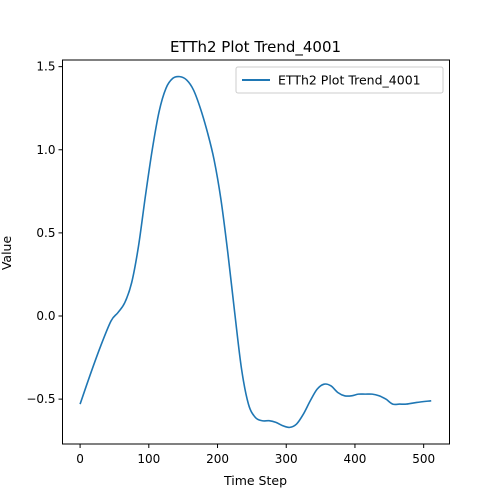 This screenshot has width=500, height=500. Describe the element at coordinates (286, 459) in the screenshot. I see `x-tick-label: 300` at that location.